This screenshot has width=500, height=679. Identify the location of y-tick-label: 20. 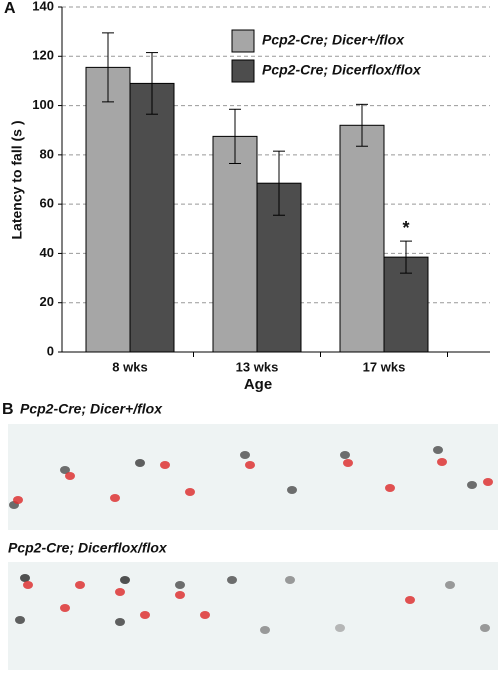
(47, 301).